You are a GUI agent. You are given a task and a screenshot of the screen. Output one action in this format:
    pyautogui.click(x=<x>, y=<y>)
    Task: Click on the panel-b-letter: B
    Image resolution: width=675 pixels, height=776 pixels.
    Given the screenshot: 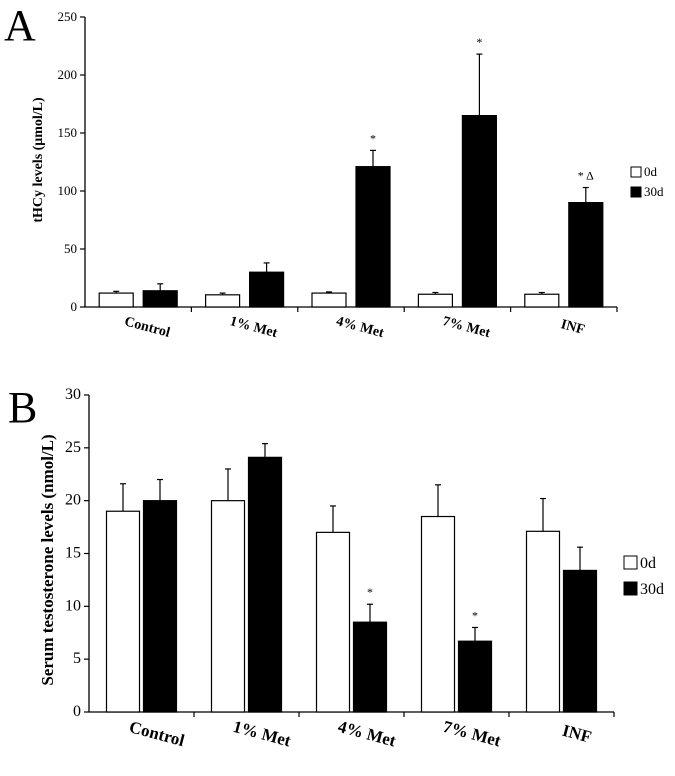 What is the action you would take?
    pyautogui.click(x=22, y=407)
    